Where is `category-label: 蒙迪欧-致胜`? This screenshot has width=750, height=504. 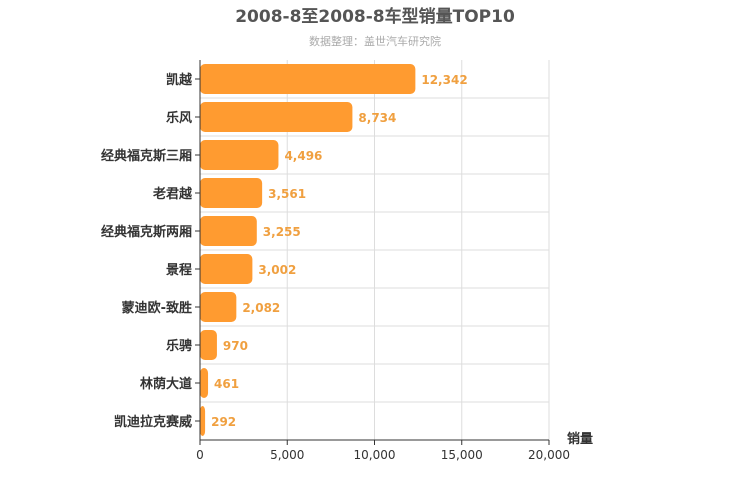
category-label: 蒙迪欧-致胜 is located at coordinates (157, 308).